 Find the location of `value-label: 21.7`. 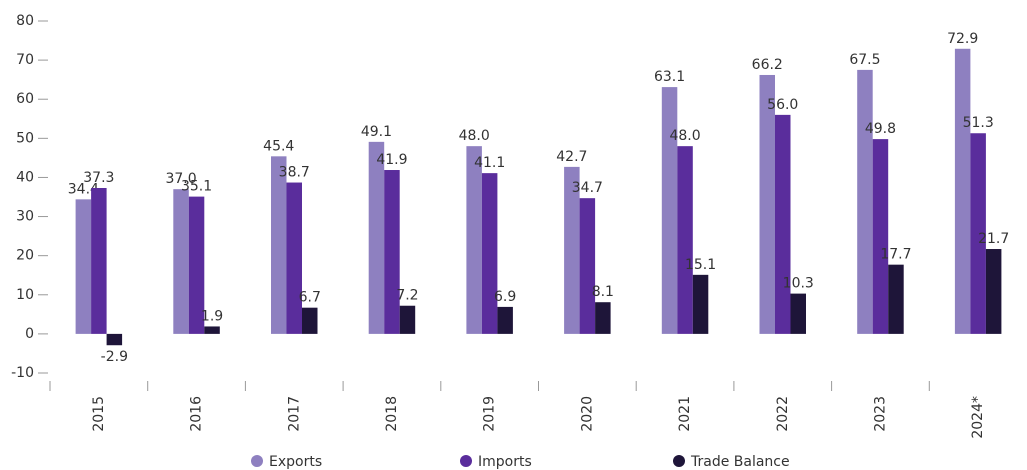

value-label: 21.7 is located at coordinates (993, 239).